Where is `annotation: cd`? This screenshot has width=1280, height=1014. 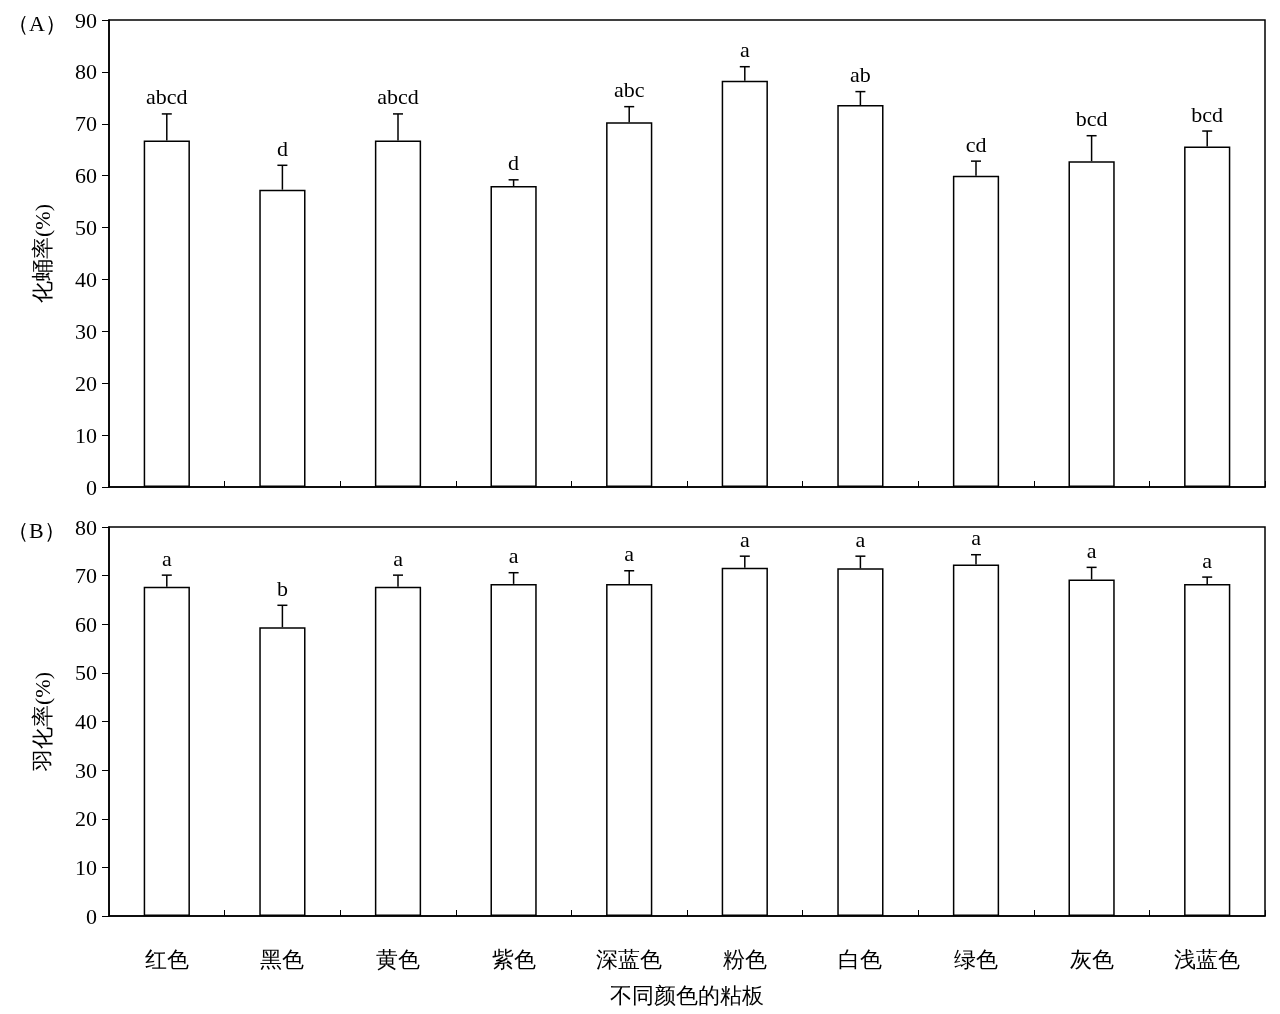 annotation: cd is located at coordinates (976, 144).